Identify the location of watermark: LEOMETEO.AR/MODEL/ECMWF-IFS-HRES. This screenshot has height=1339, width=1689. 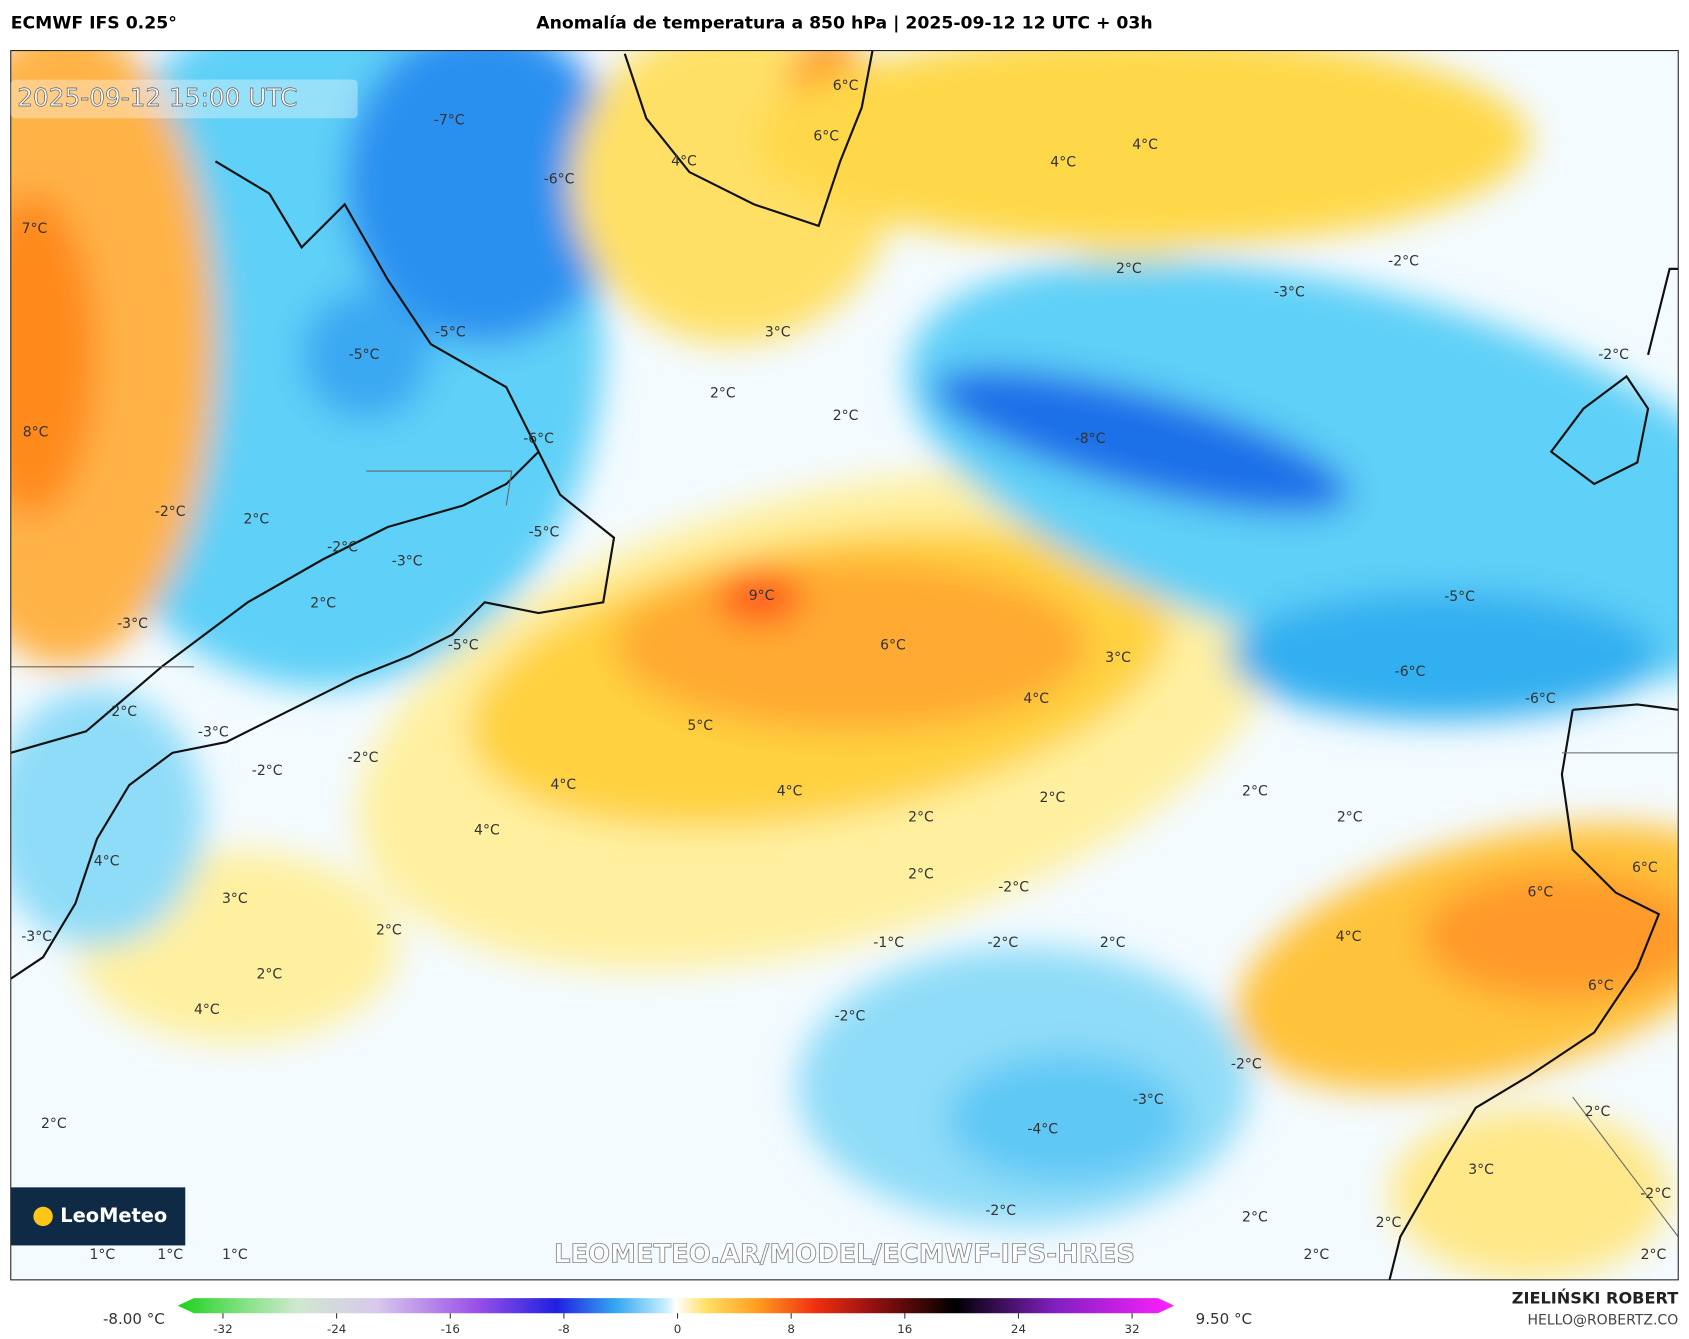
(844, 1255).